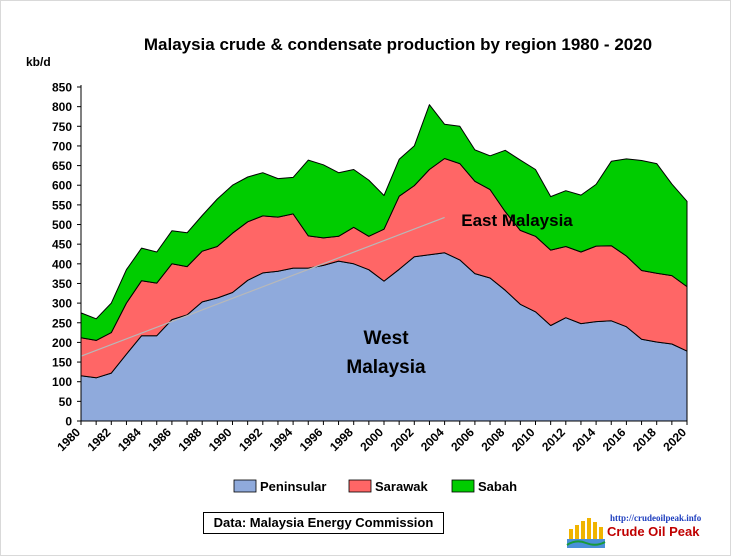  What do you see at coordinates (402, 439) in the screenshot?
I see `x-tick-label: 2002` at bounding box center [402, 439].